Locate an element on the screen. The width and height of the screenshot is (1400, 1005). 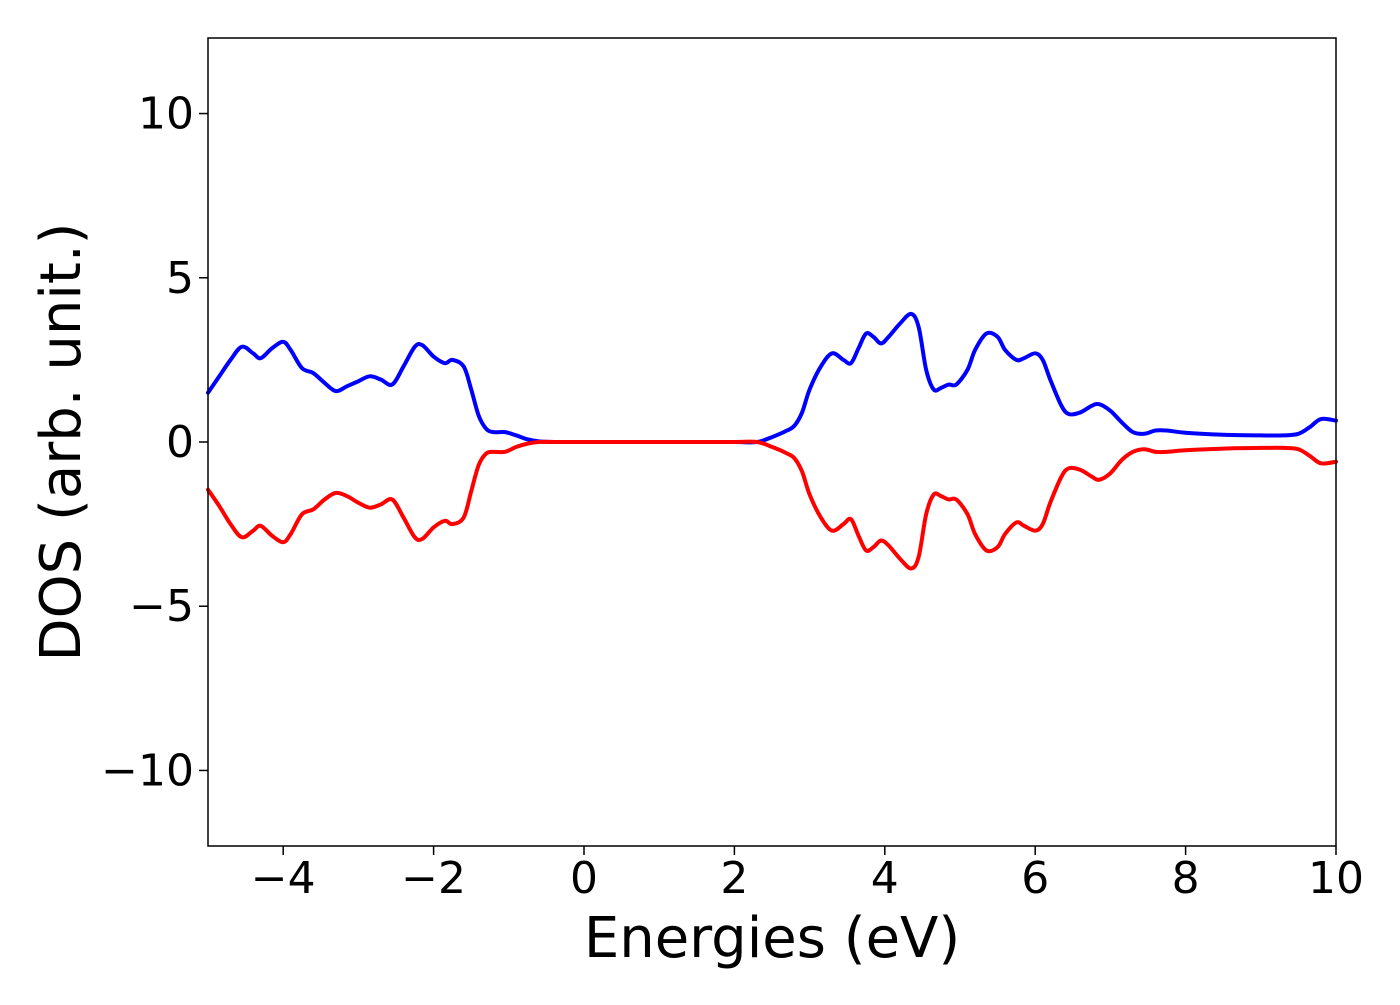
x-tick-label: −2 is located at coordinates (433, 878).